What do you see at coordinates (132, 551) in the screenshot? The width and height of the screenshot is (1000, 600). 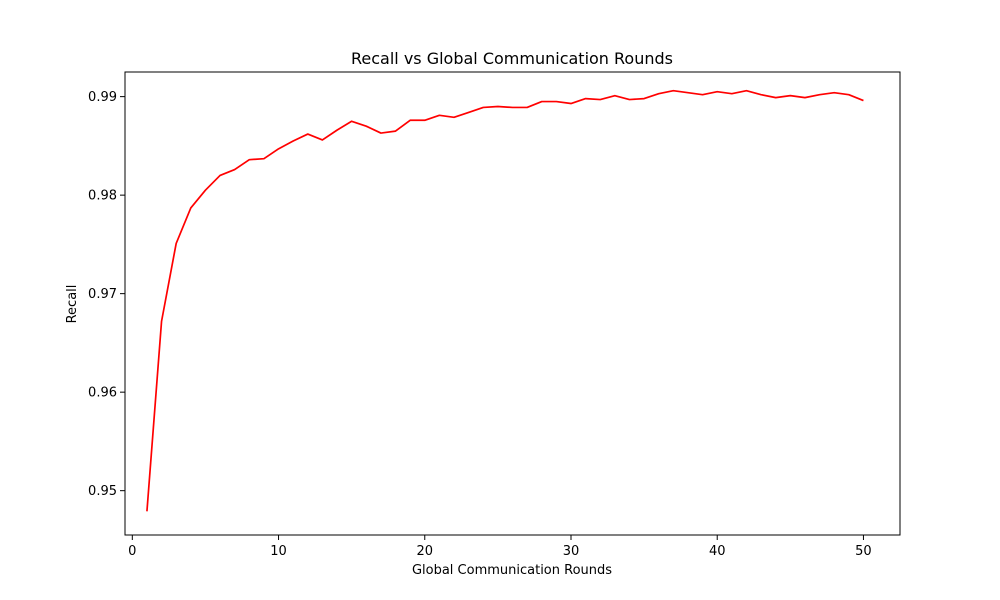 I see `x-tick-label: 0` at bounding box center [132, 551].